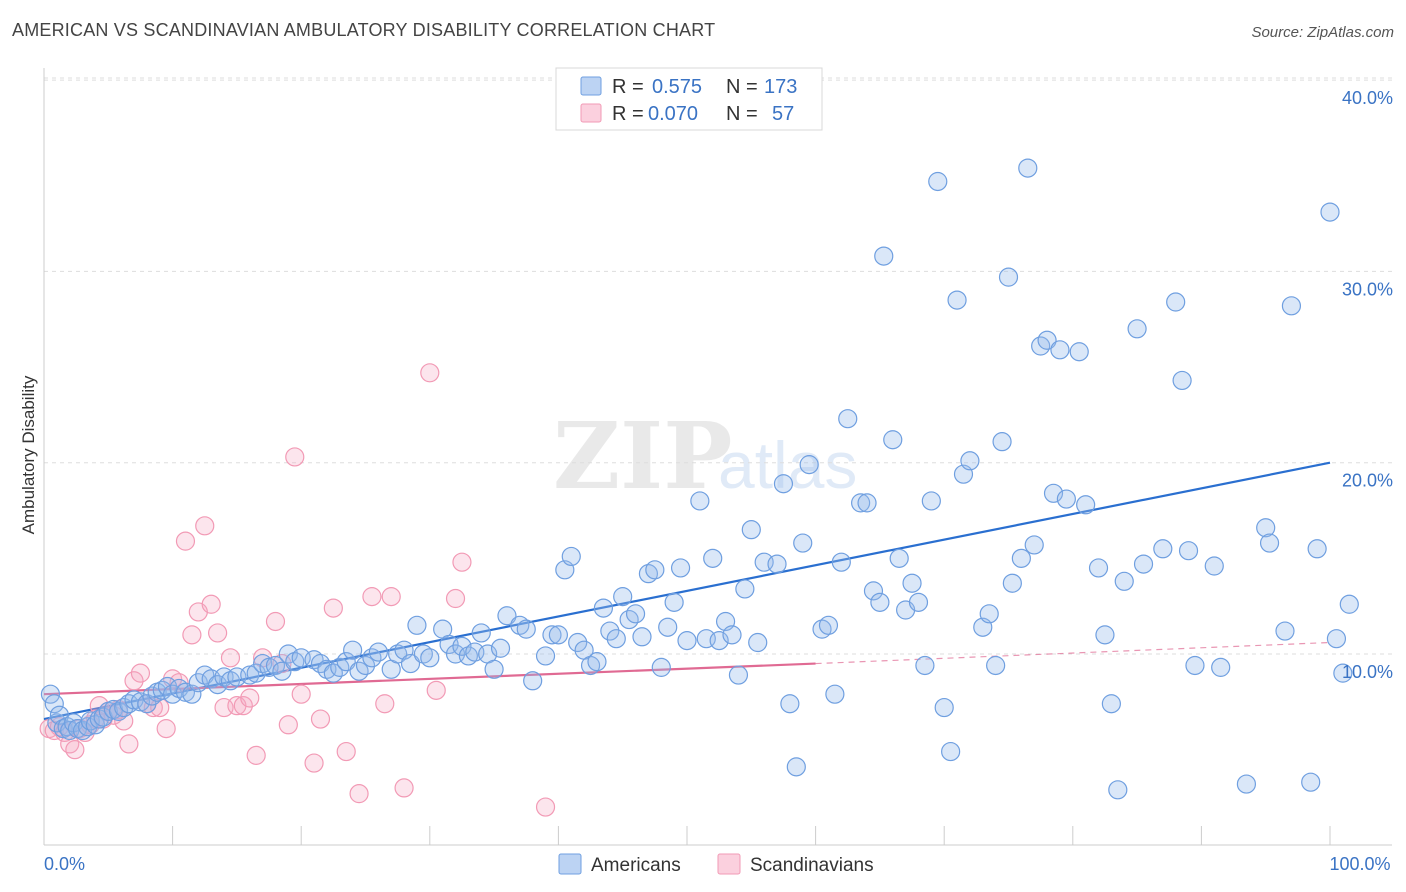 The image size is (1406, 892). Describe the element at coordinates (1359, 864) in the screenshot. I see `x-tick-label-1: 100.0%` at that location.